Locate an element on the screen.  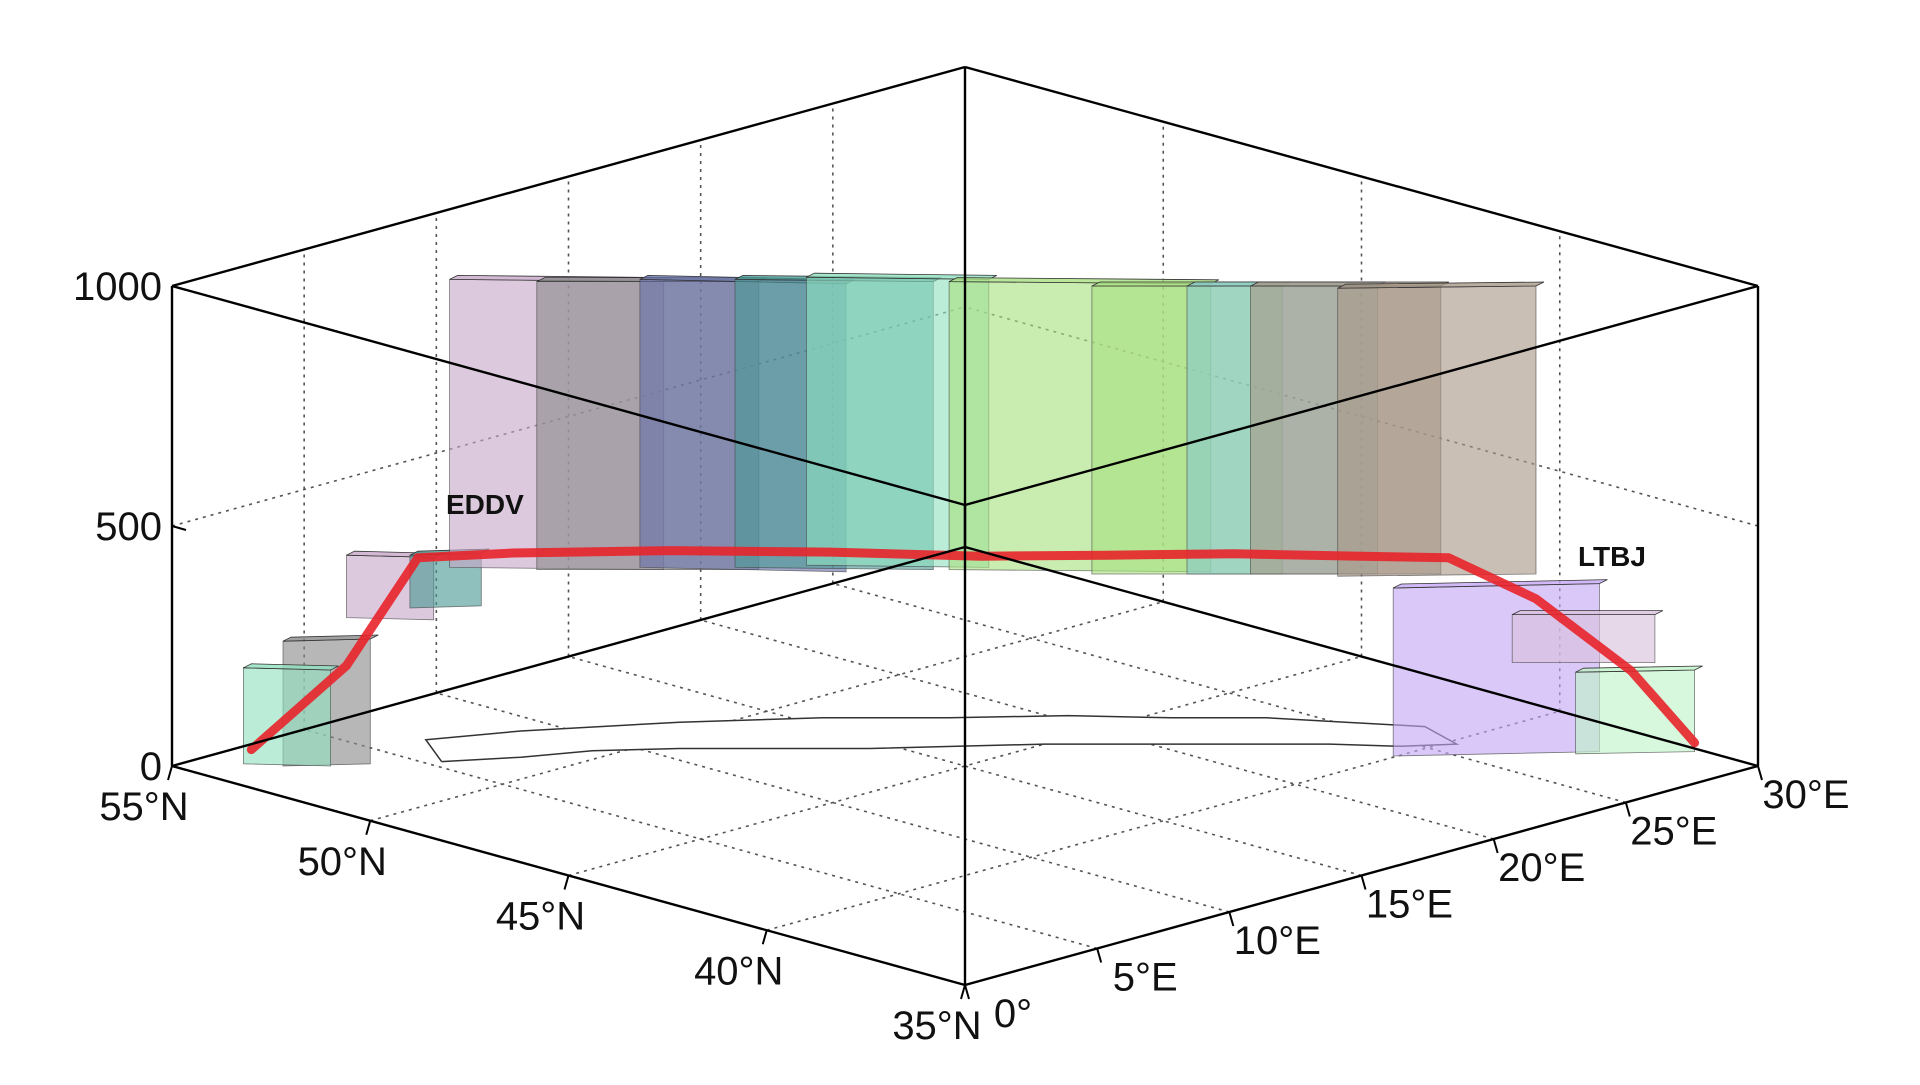
annotation-origin: EDDV is located at coordinates (485, 504).